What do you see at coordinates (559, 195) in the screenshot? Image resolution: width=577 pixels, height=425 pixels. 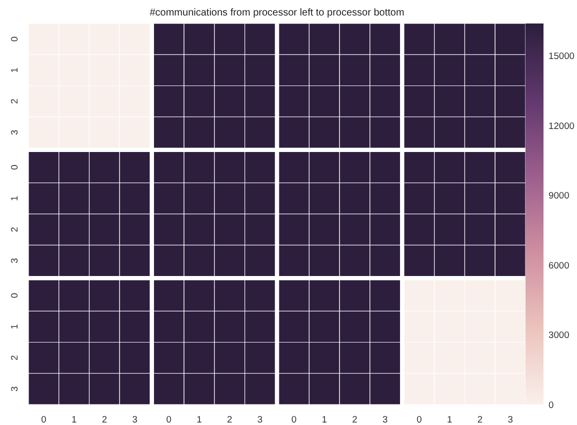 I see `color-bar-label: 9000` at bounding box center [559, 195].